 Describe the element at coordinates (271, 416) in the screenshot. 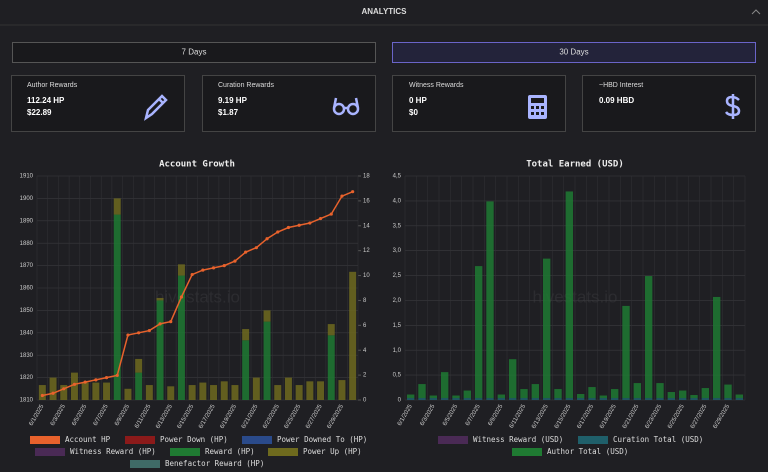

I see `x-tick-label: 6/23/2025` at that location.